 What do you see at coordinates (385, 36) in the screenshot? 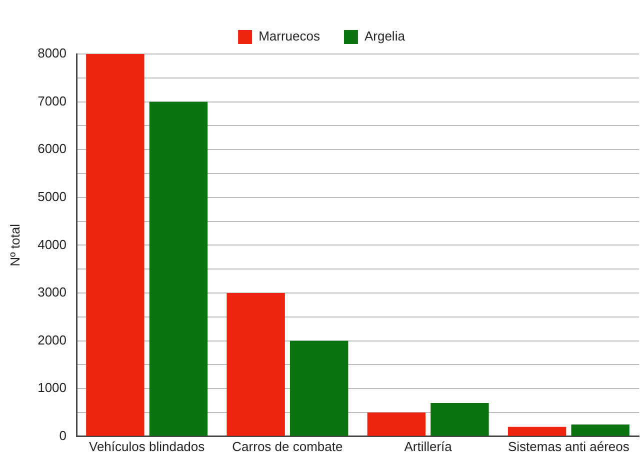
I see `legend-label: Argelia` at bounding box center [385, 36].